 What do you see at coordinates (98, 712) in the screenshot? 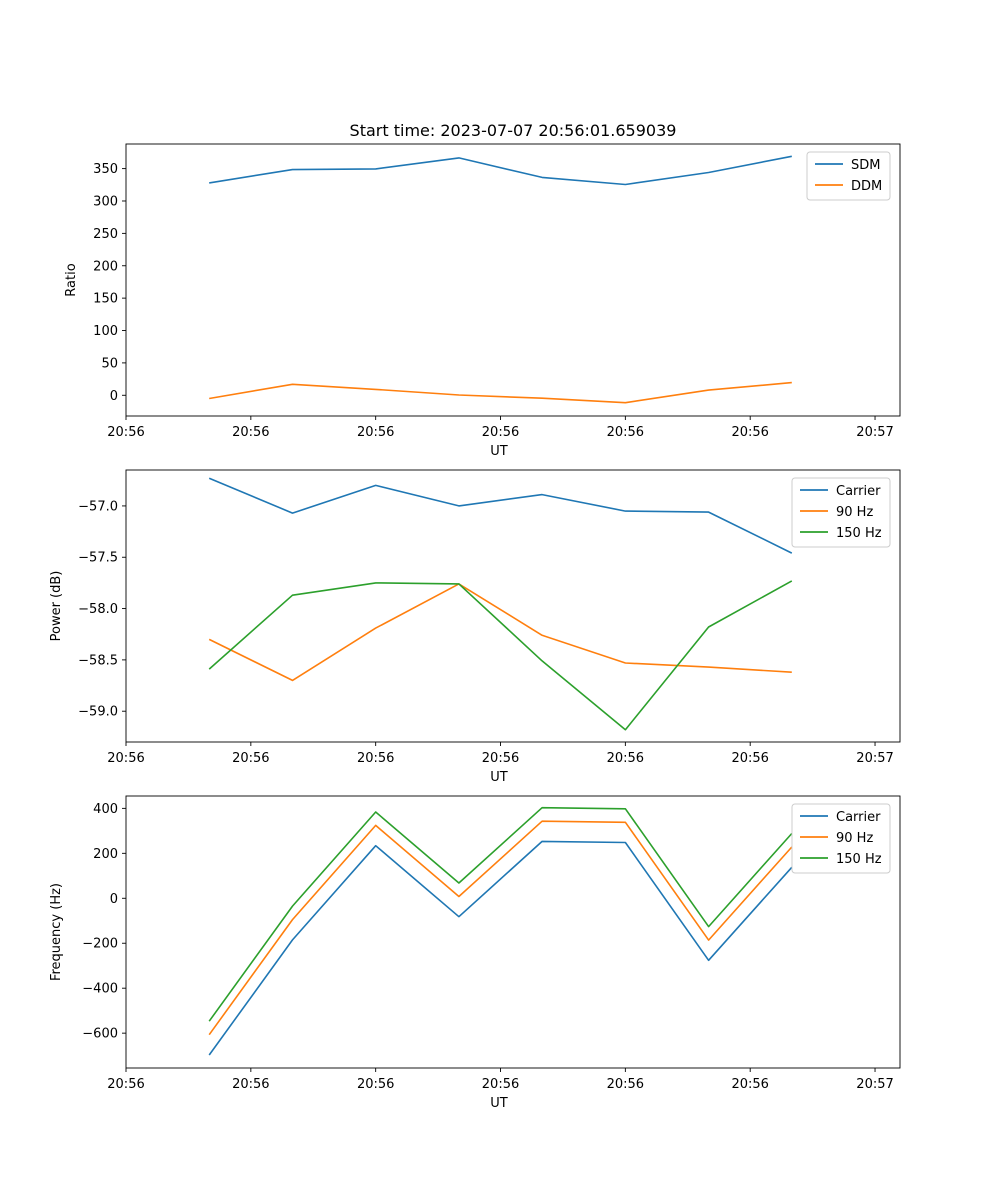
I see `y-tick-label: −59.0` at bounding box center [98, 712].